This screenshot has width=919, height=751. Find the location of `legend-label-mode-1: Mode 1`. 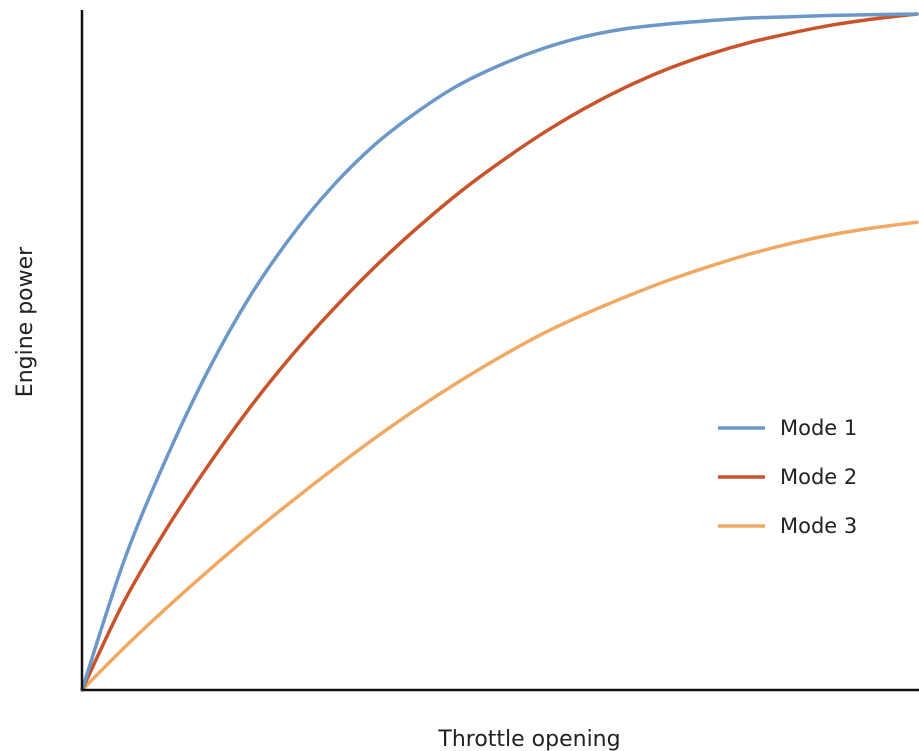

legend-label-mode-1: Mode 1 is located at coordinates (818, 428).